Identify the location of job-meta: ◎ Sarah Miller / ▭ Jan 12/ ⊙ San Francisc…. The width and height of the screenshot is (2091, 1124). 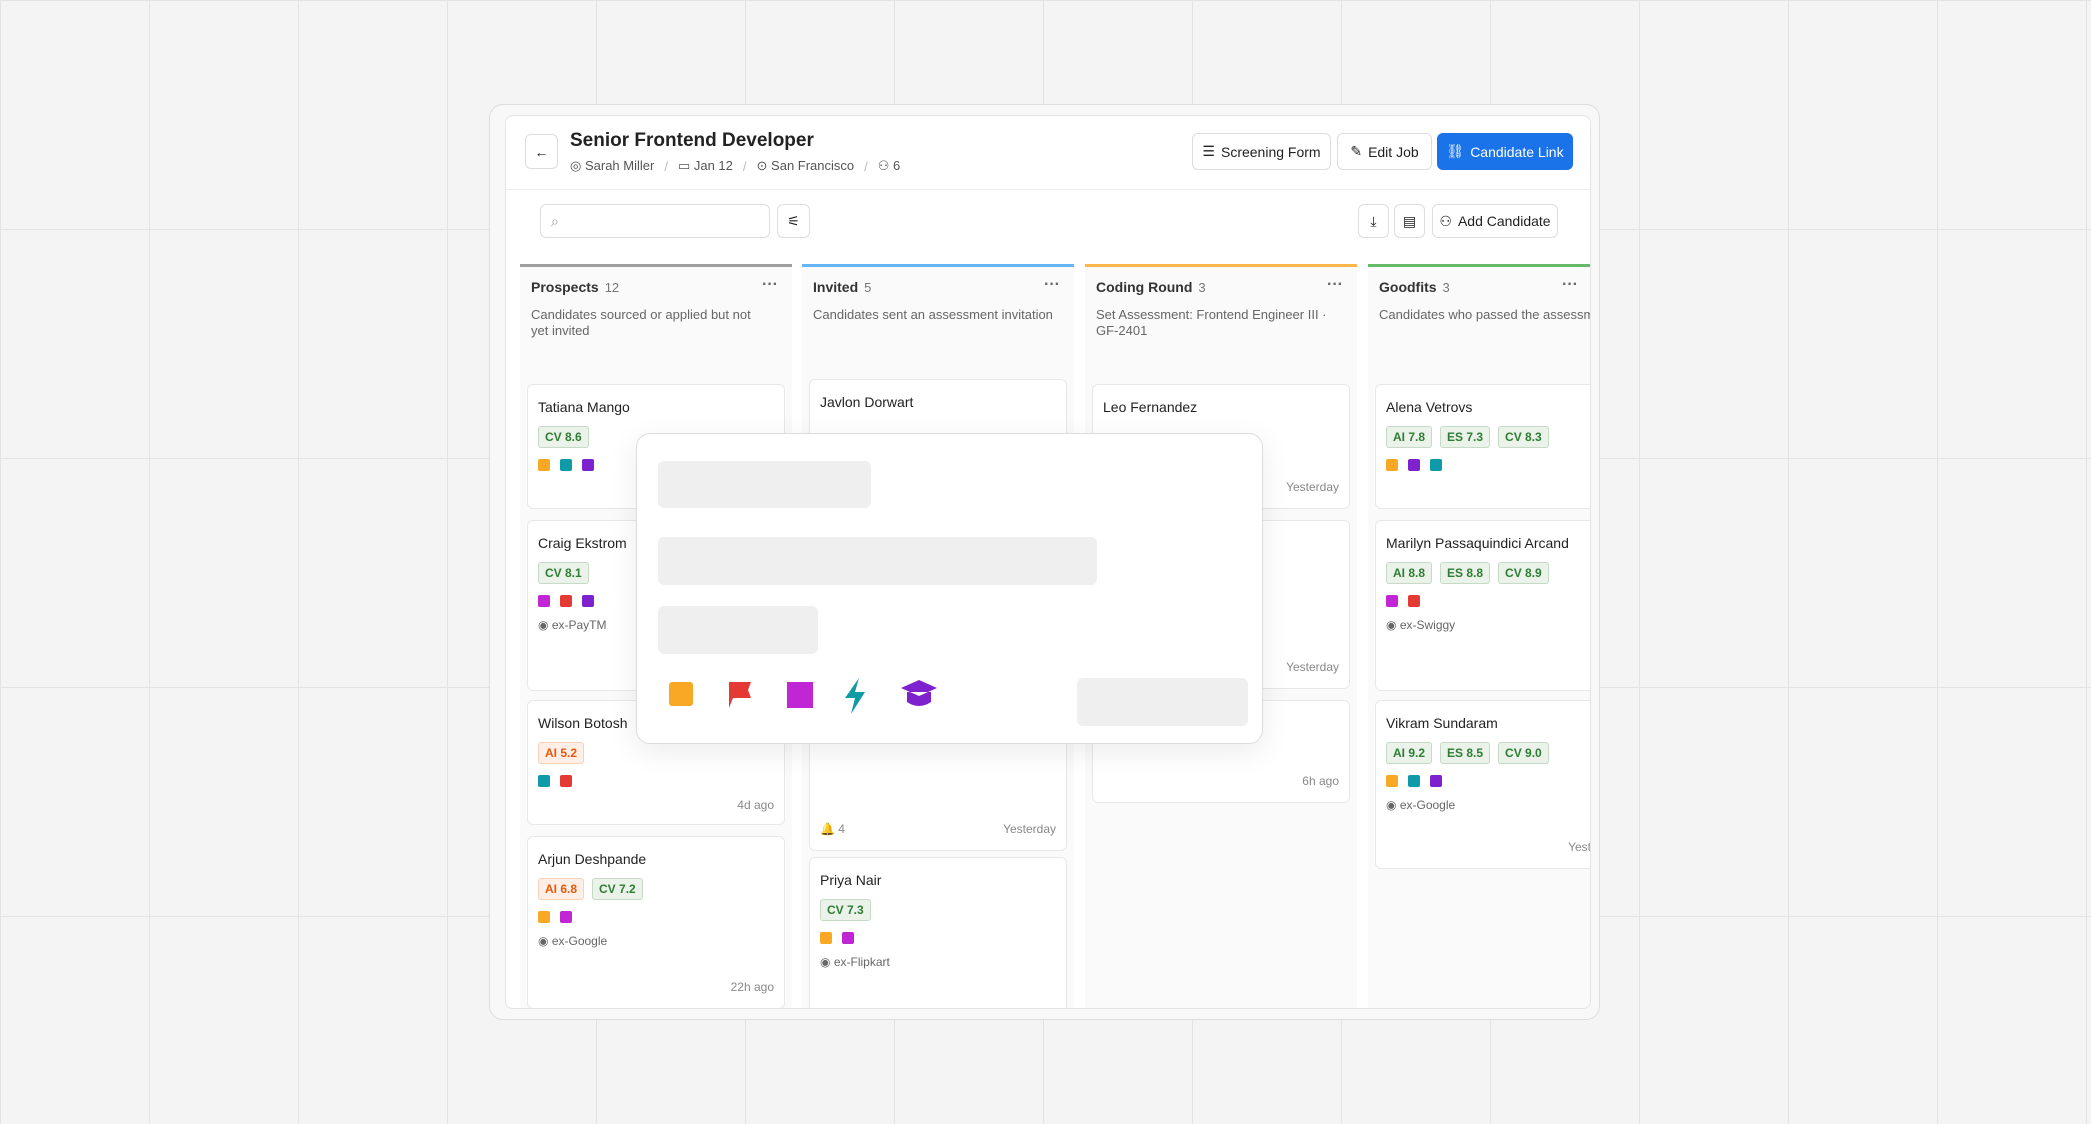
(735, 166).